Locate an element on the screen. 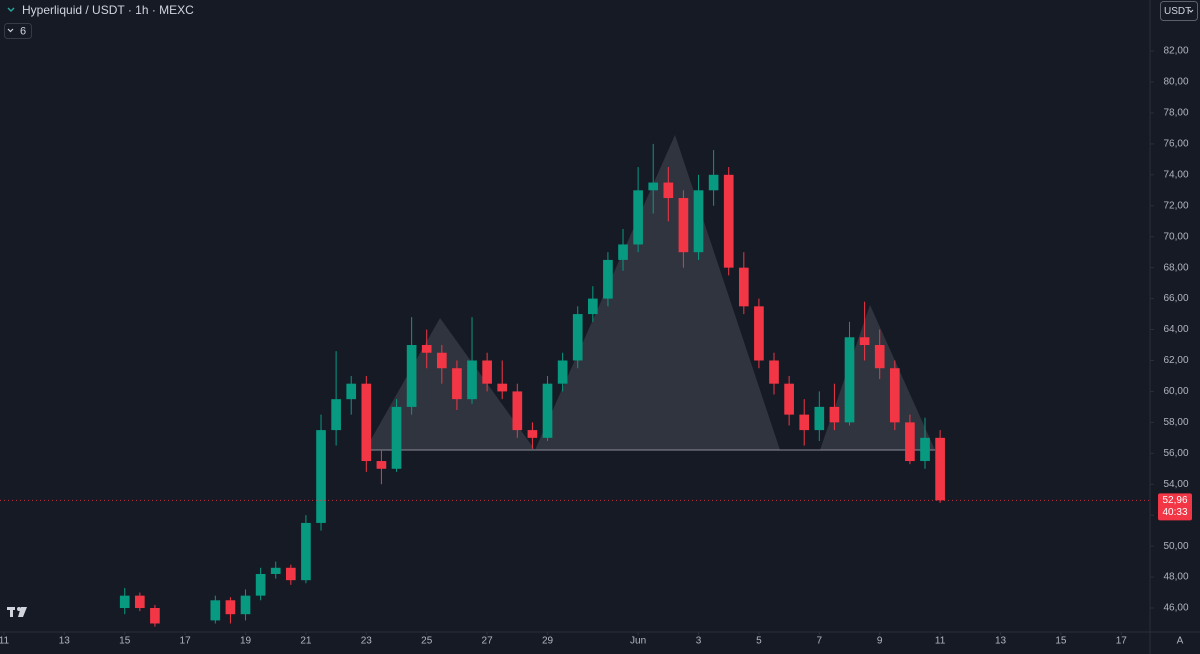 Image resolution: width=1200 pixels, height=654 pixels. y-tick-label: 62,00 is located at coordinates (1175, 360).